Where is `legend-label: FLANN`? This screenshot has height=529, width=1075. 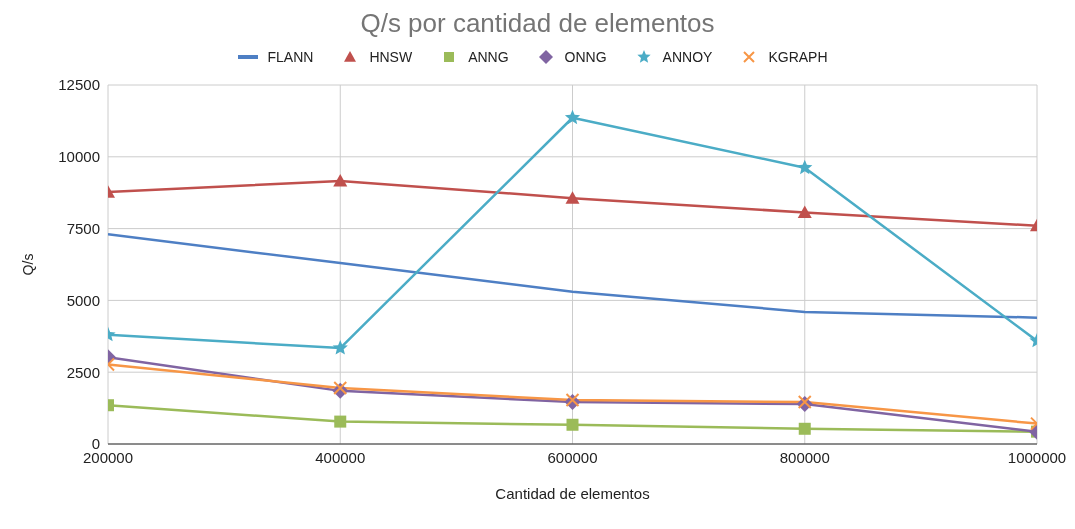 legend-label: FLANN is located at coordinates (290, 57).